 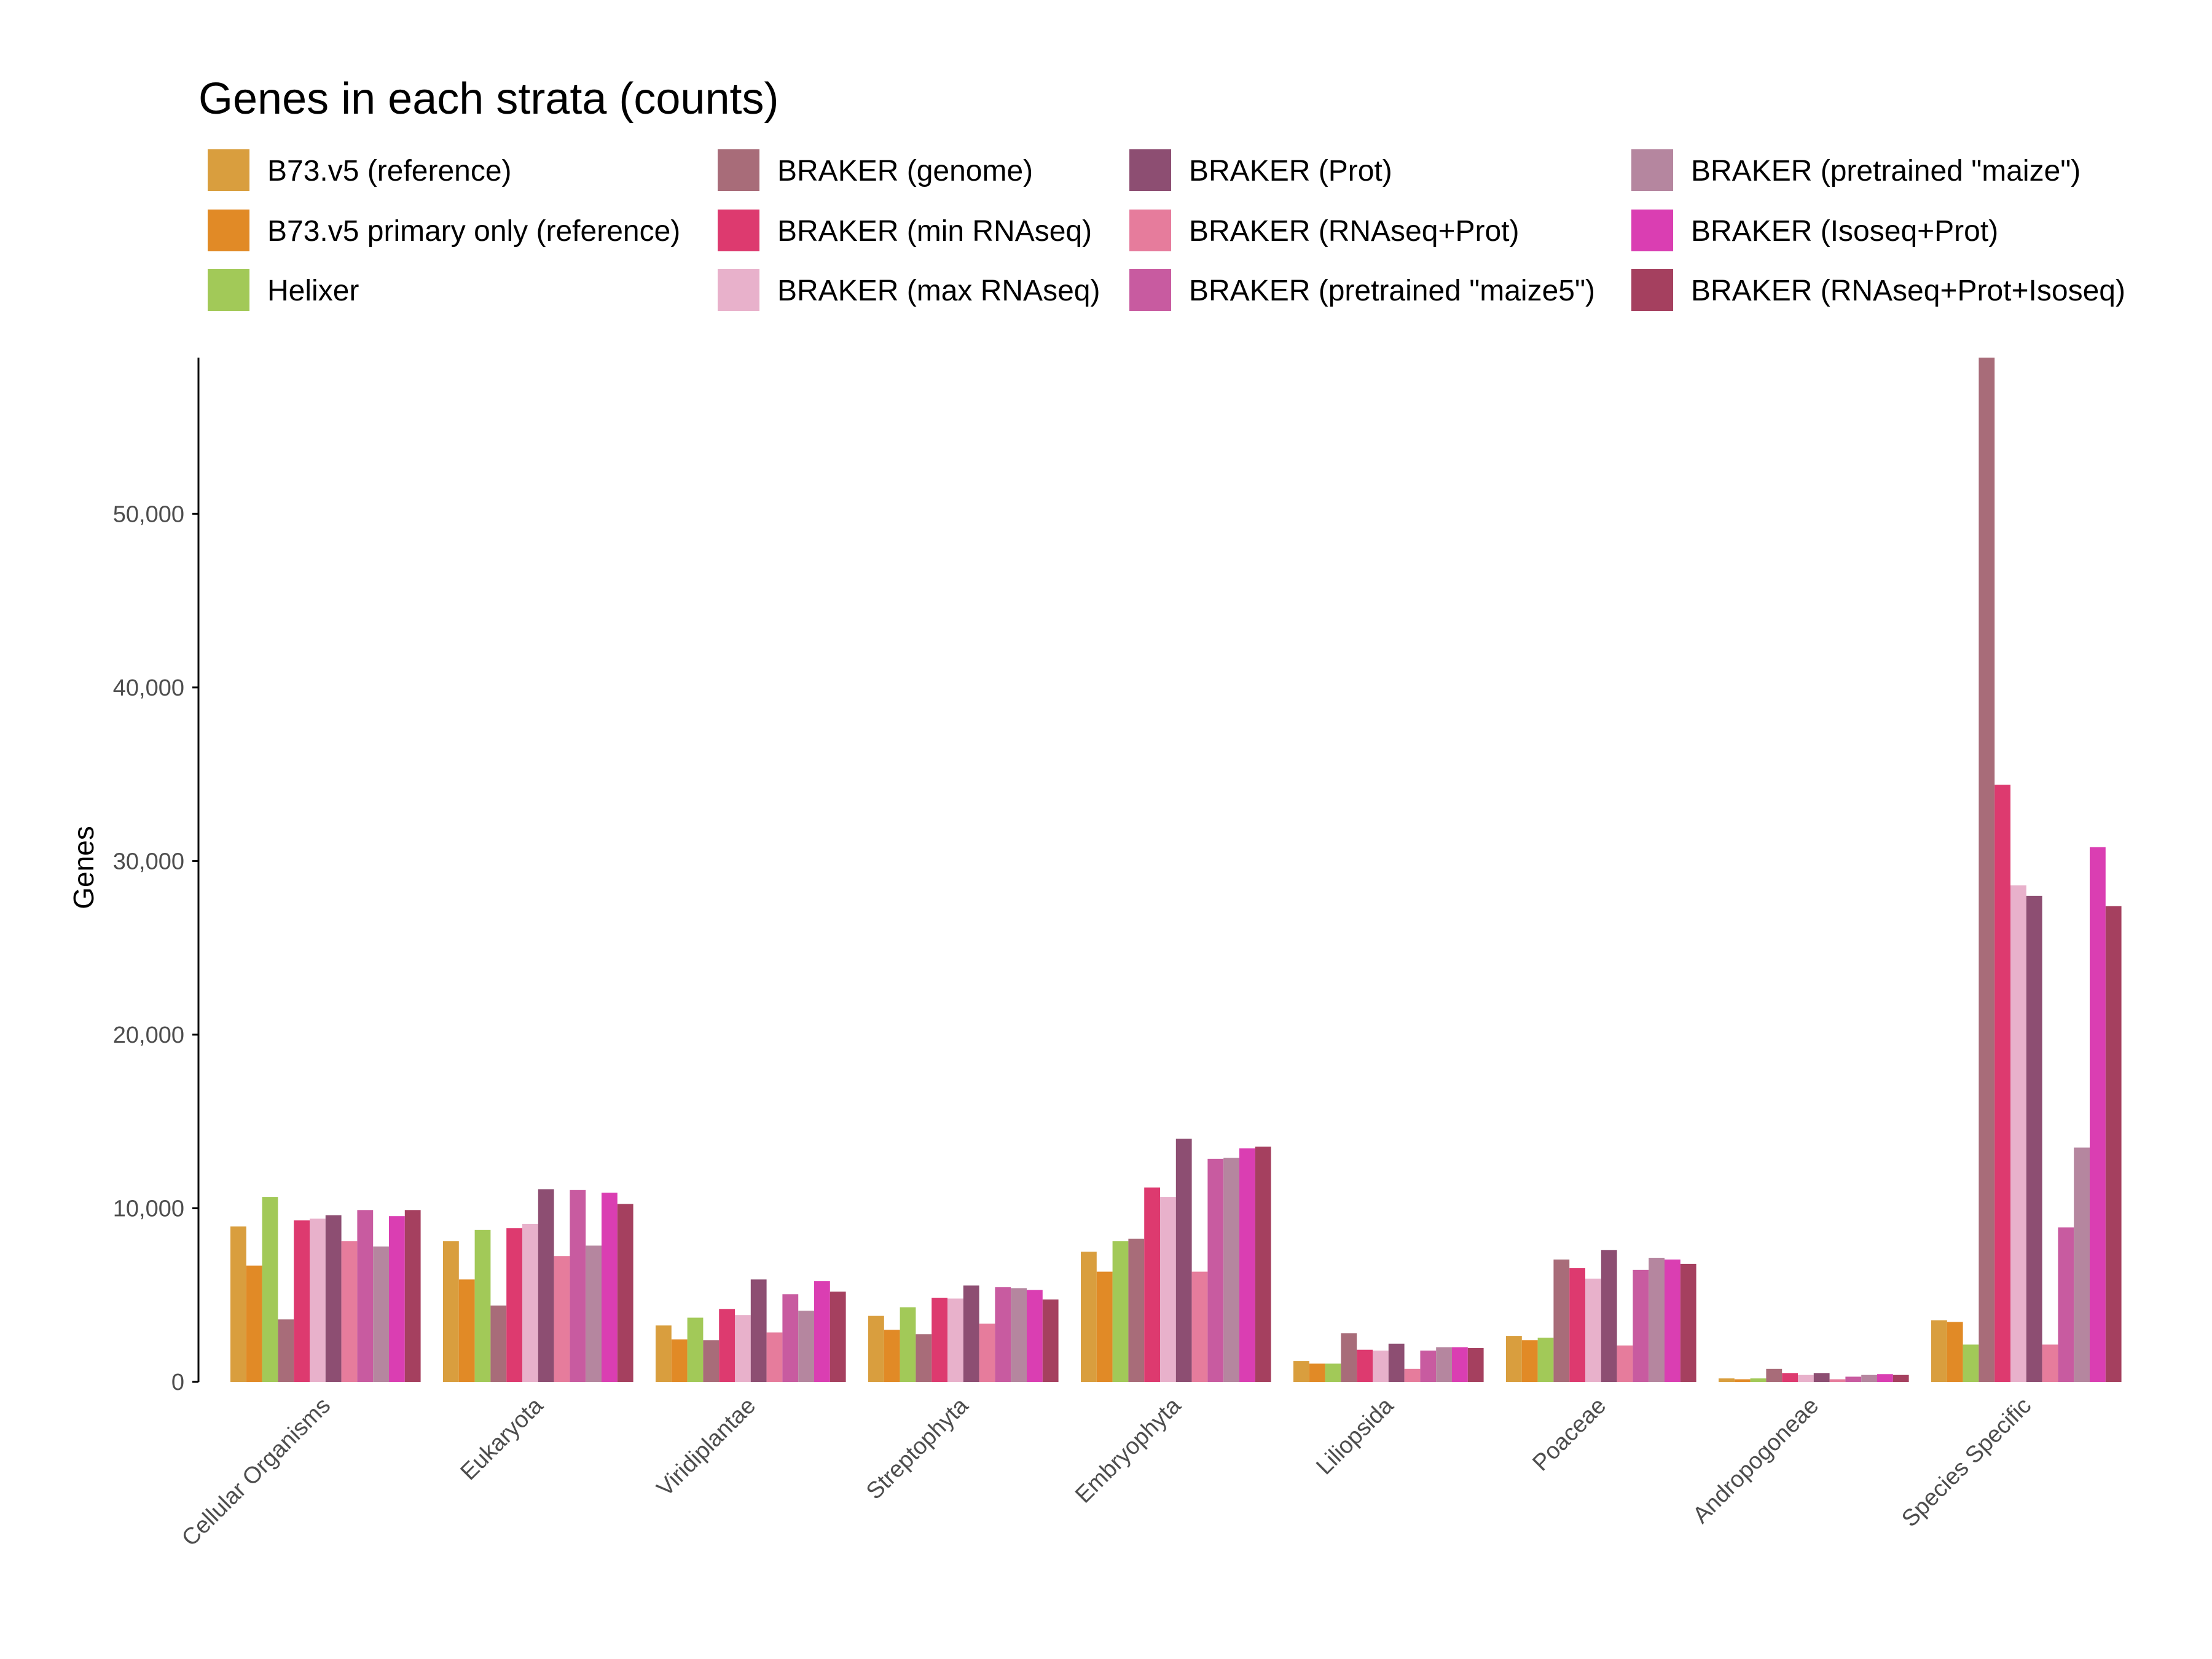 What do you see at coordinates (501, 1438) in the screenshot?
I see `x-category-label: Eukaryota` at bounding box center [501, 1438].